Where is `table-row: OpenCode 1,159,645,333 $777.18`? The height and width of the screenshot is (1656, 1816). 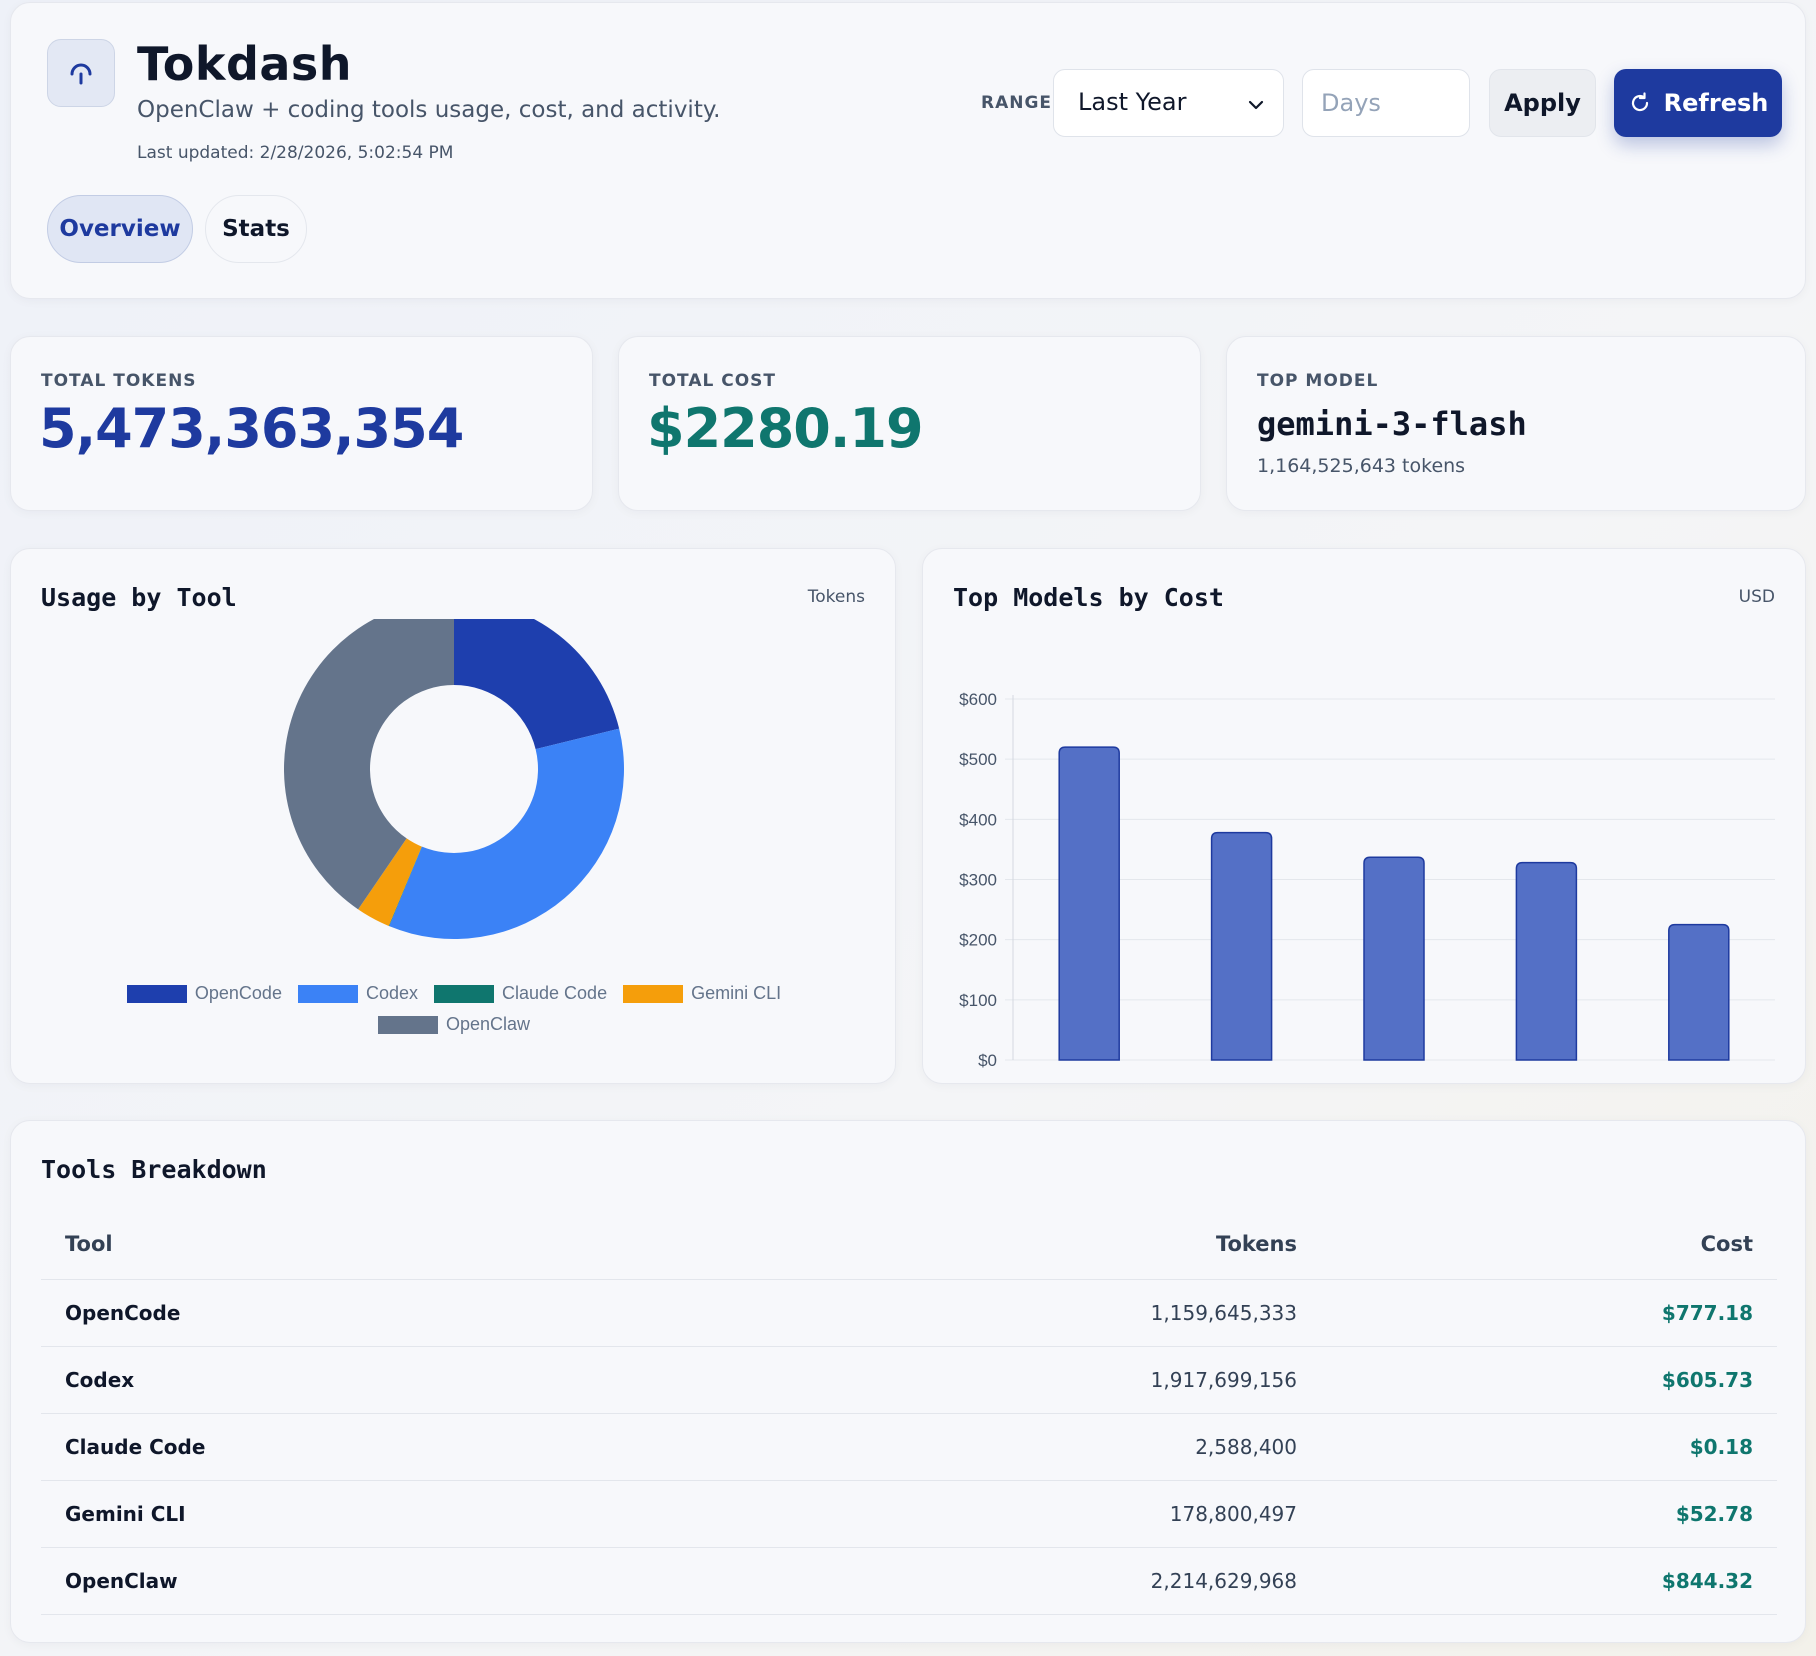
table-row: OpenCode 1,159,645,333 $777.18 is located at coordinates (909, 1313).